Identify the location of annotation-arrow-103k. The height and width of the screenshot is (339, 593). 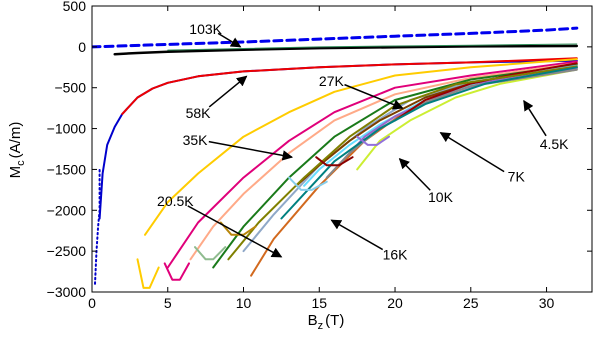
(229, 40).